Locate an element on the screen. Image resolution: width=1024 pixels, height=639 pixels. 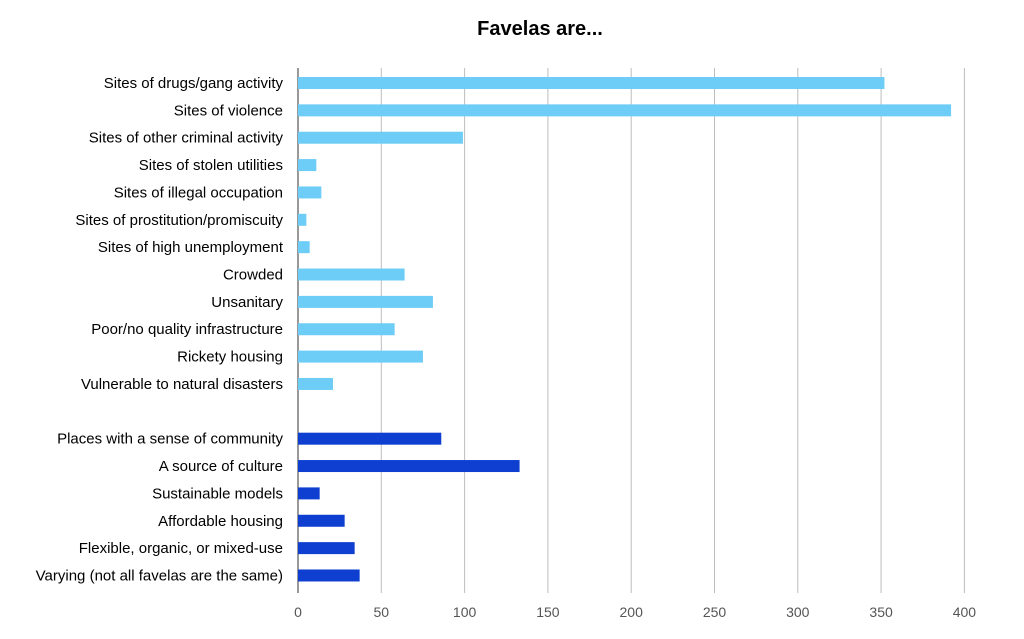
category-label: A source of culture is located at coordinates (221, 466).